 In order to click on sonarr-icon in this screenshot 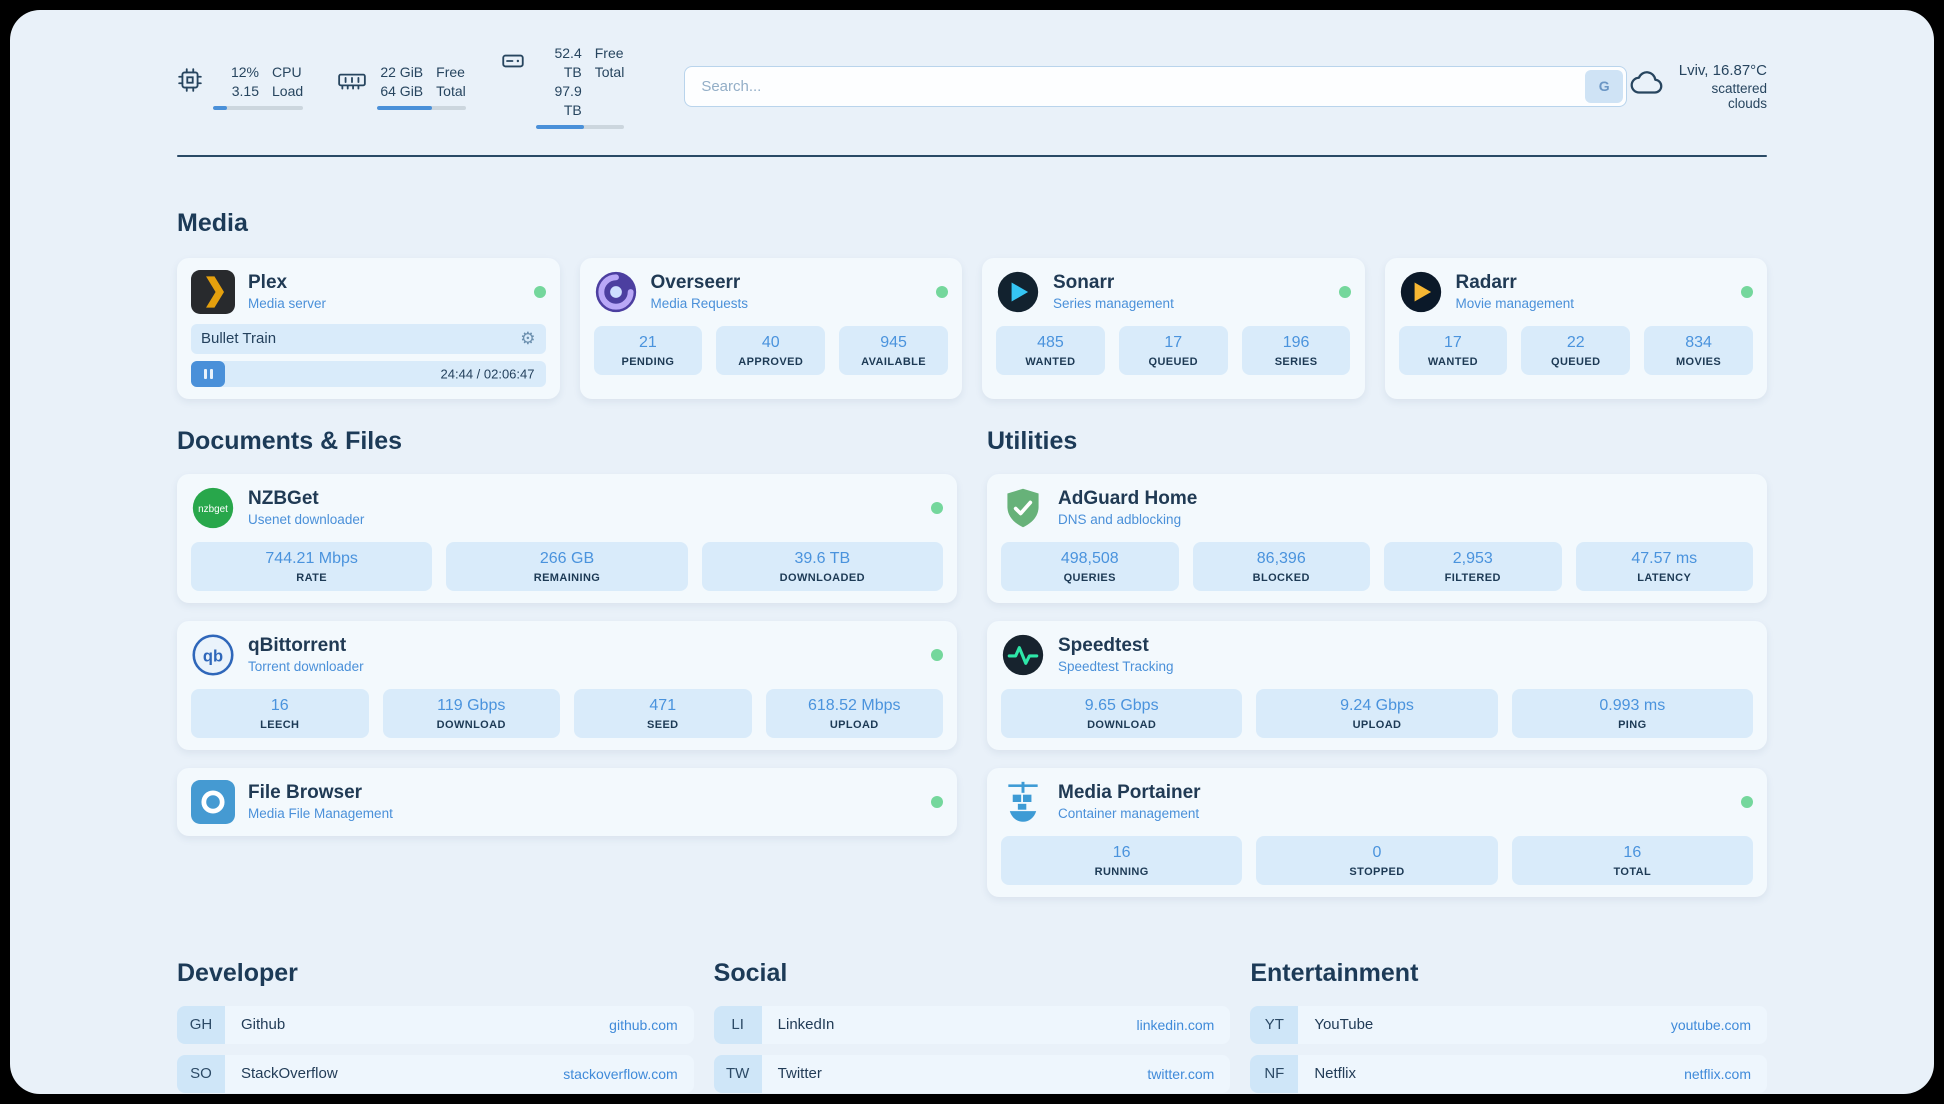, I will do `click(1018, 292)`.